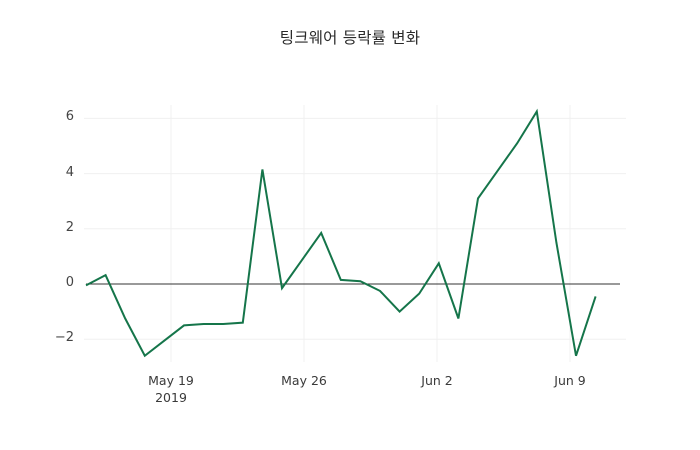 This screenshot has width=700, height=450. I want to click on y-axis-tick-label: 0, so click(69, 282).